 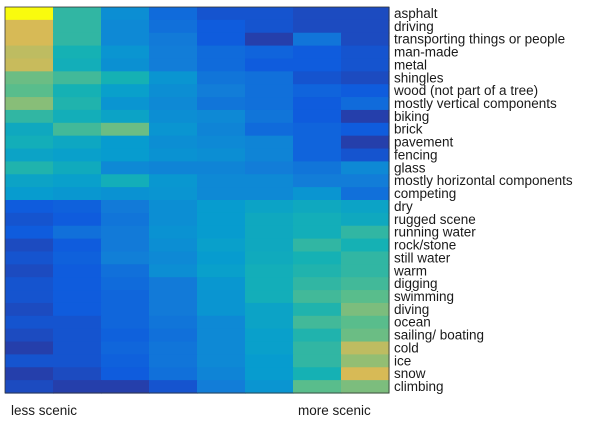 I want to click on row-label: dry, so click(x=403, y=206).